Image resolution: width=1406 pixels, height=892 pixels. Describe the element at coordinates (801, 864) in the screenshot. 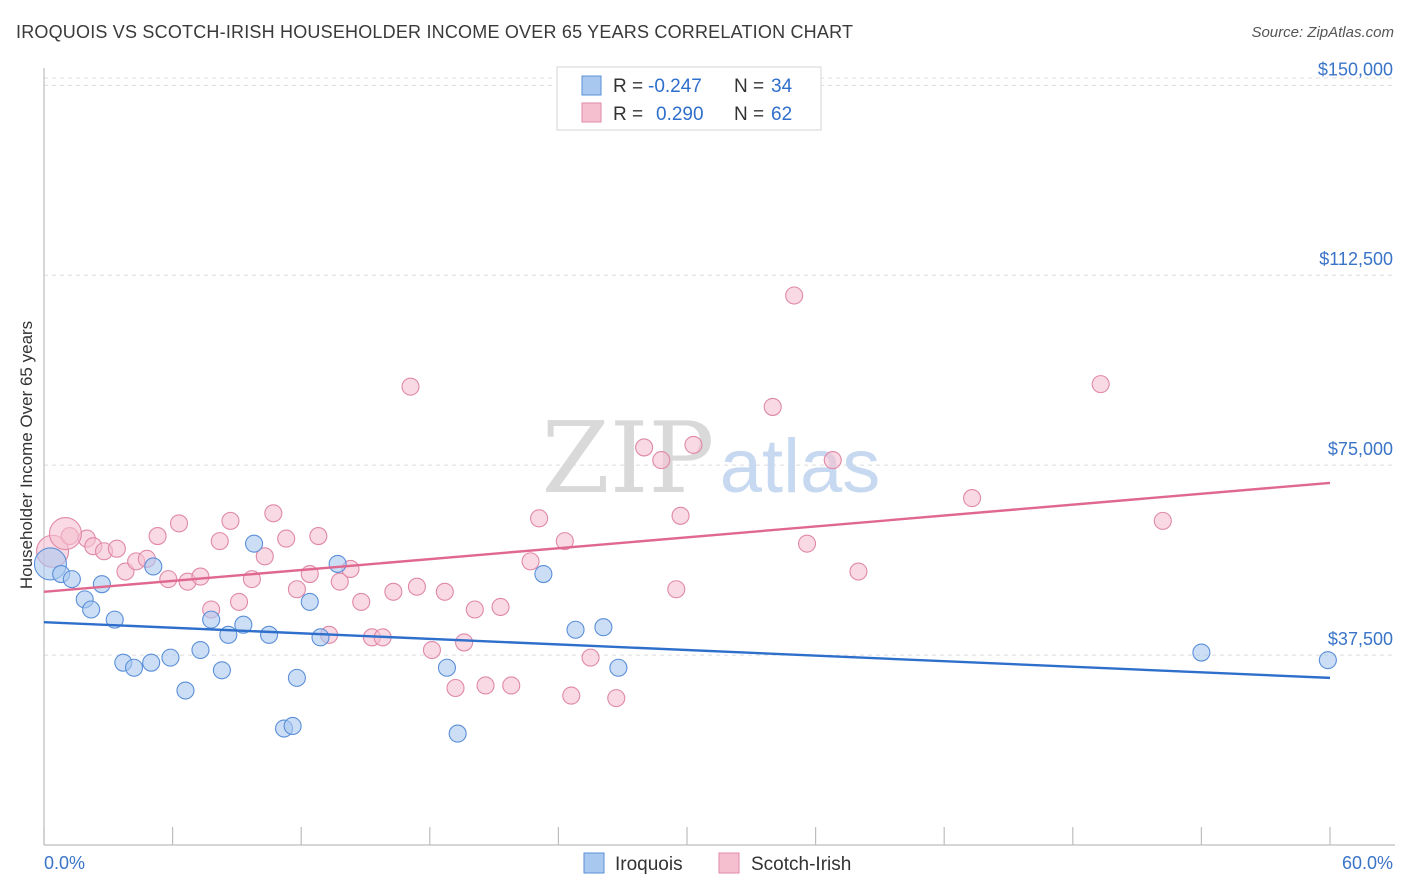

I see `legend-label-scotch-irish: Scotch-Irish` at that location.